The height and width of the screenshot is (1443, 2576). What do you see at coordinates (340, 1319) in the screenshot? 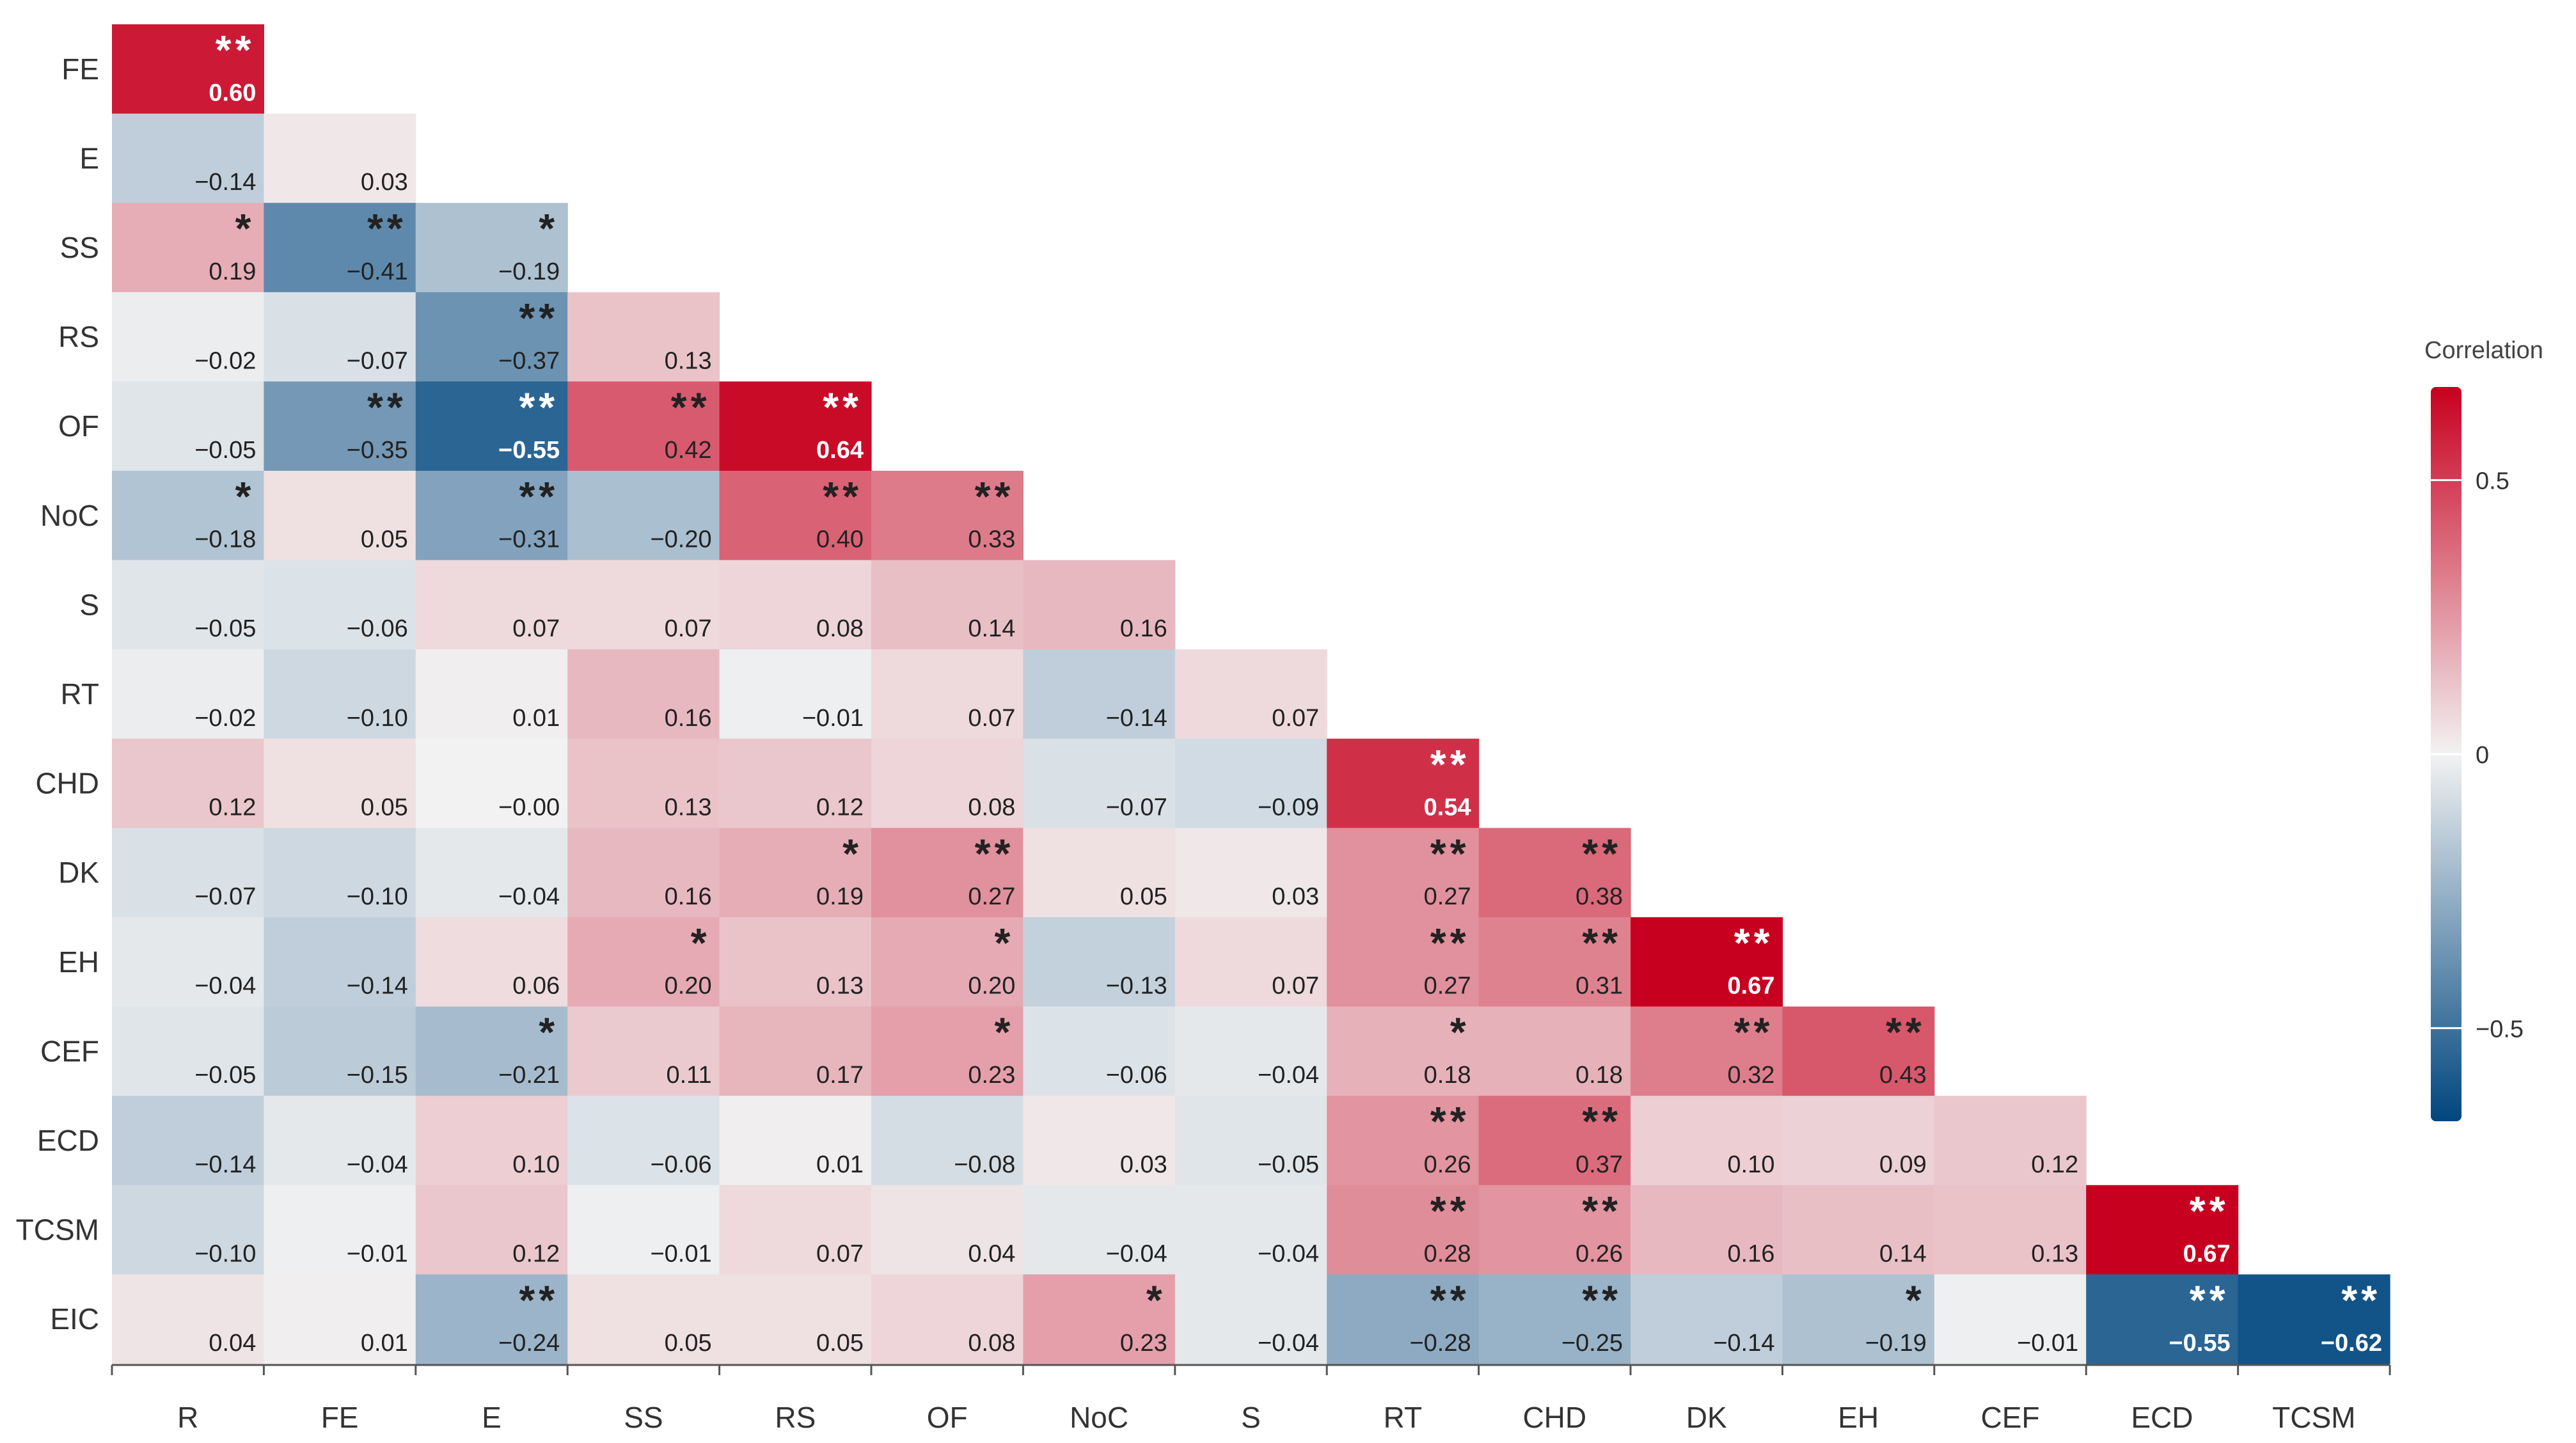
I see `heatmap-cell: 0.01` at bounding box center [340, 1319].